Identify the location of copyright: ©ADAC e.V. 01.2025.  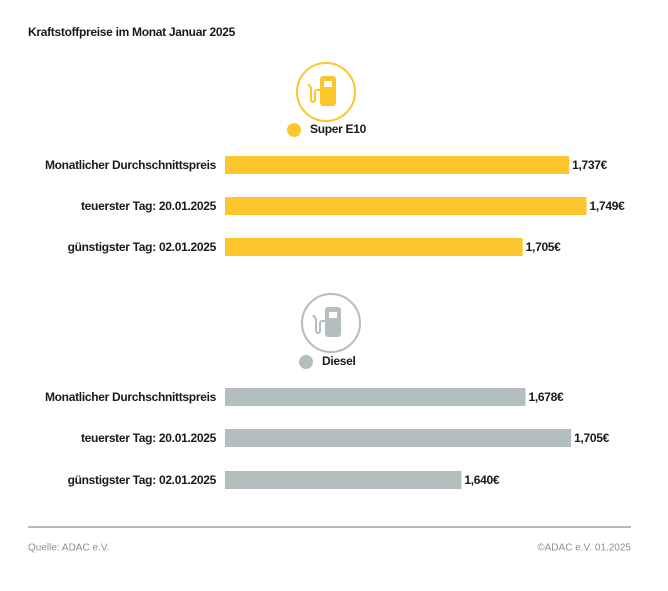
(584, 548).